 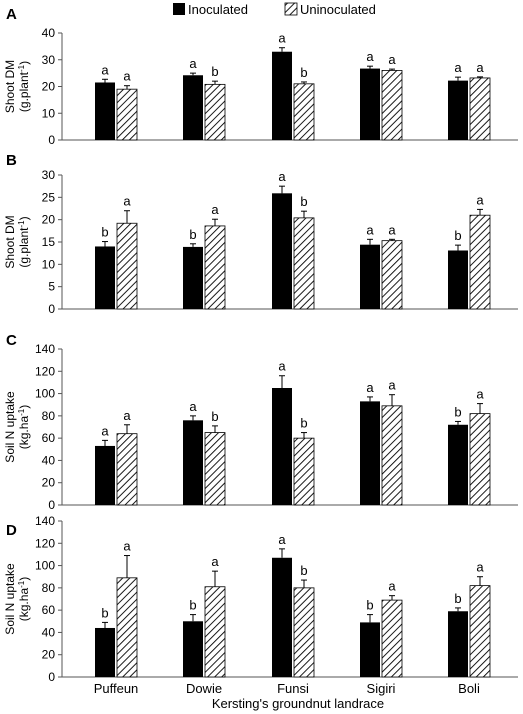 What do you see at coordinates (24, 427) in the screenshot?
I see `y-axis-title-line2: (kg.ha-1)` at bounding box center [24, 427].